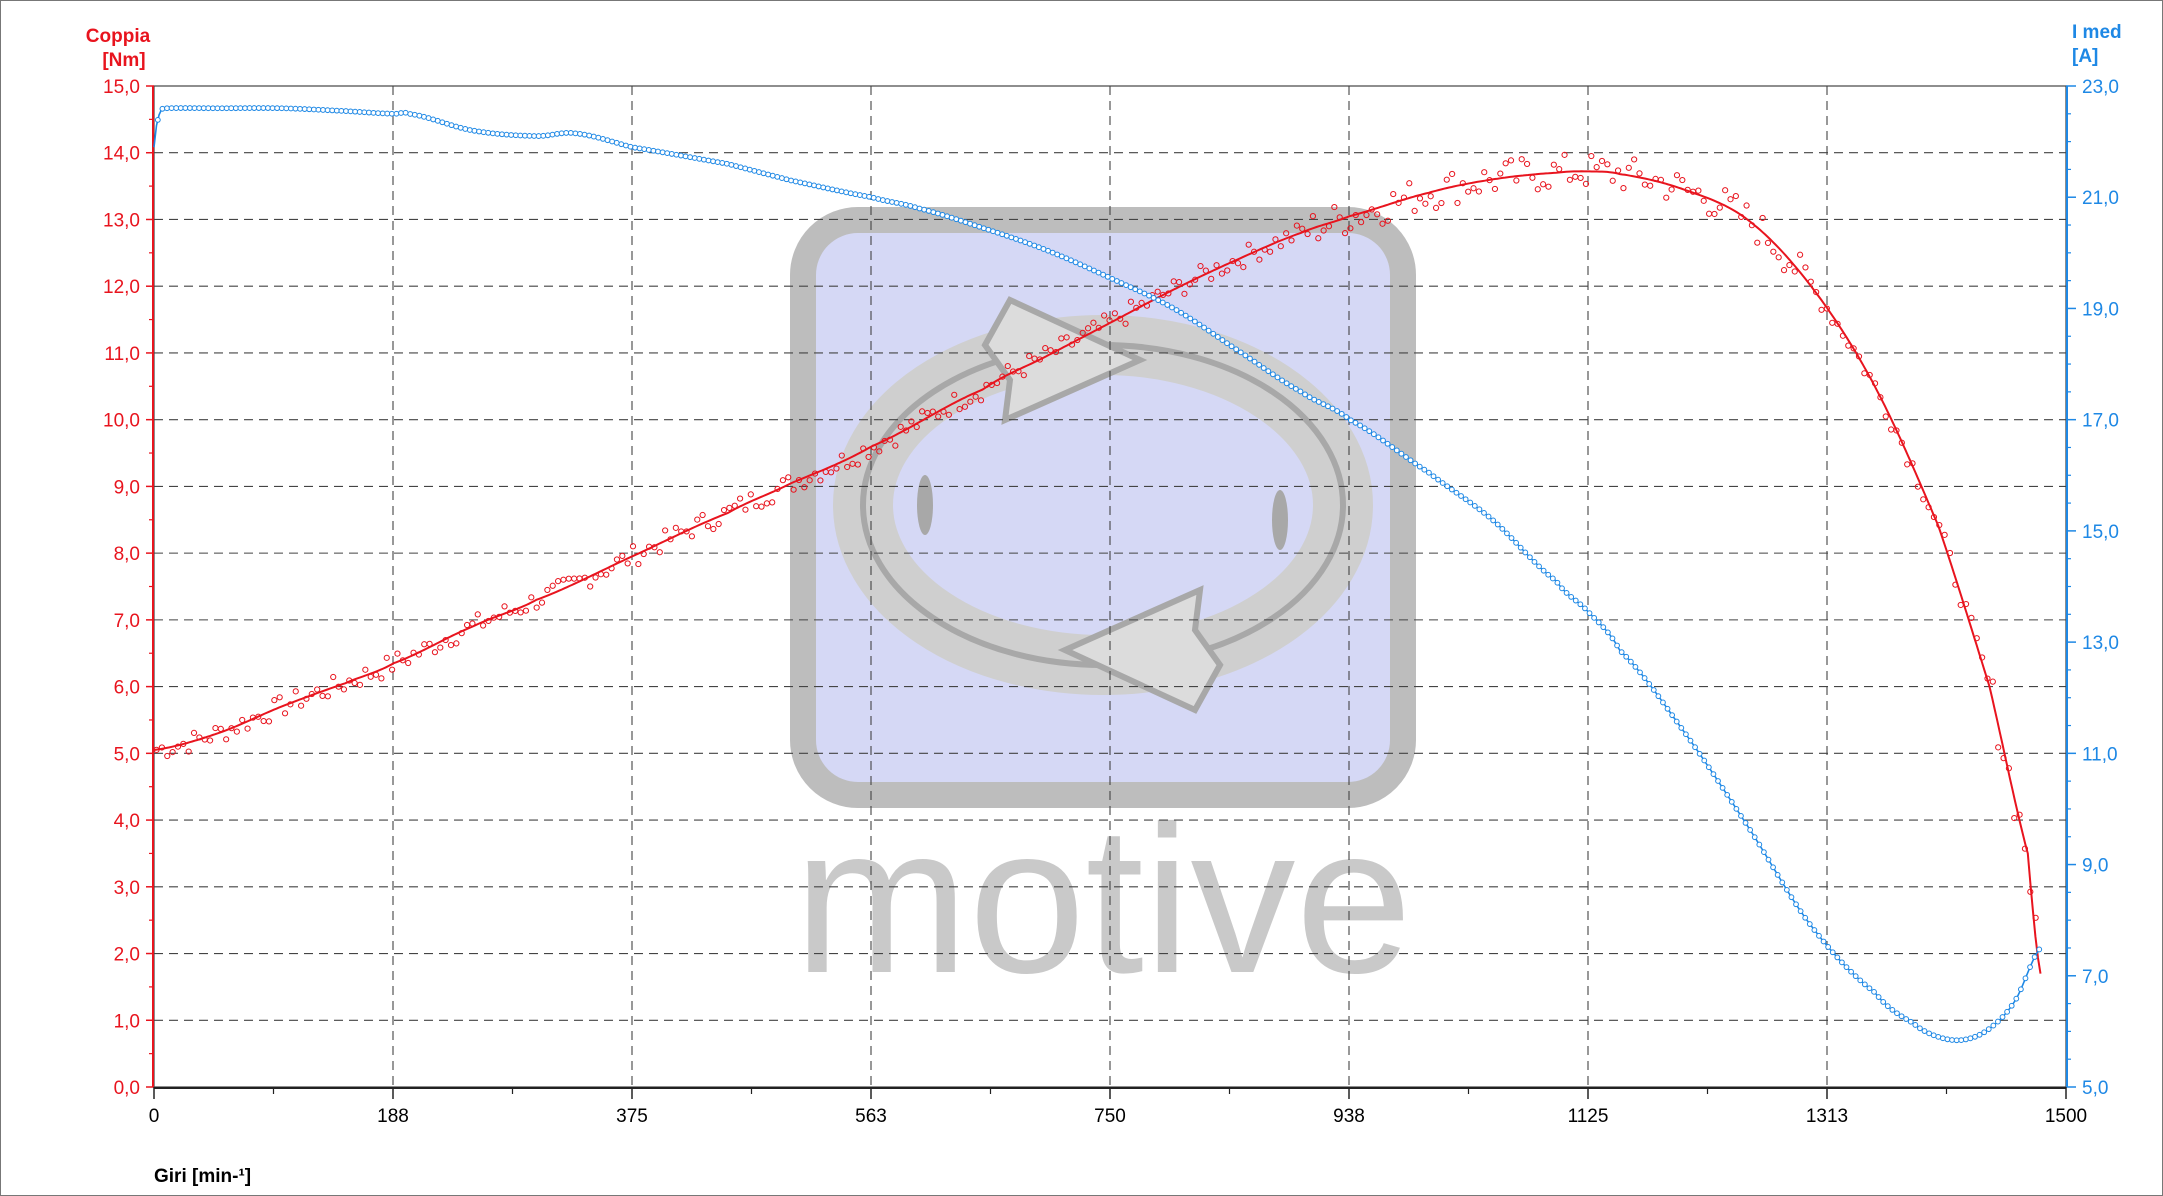 The height and width of the screenshot is (1196, 2163). I want to click on x-tick-label: 1500, so click(2066, 1116).